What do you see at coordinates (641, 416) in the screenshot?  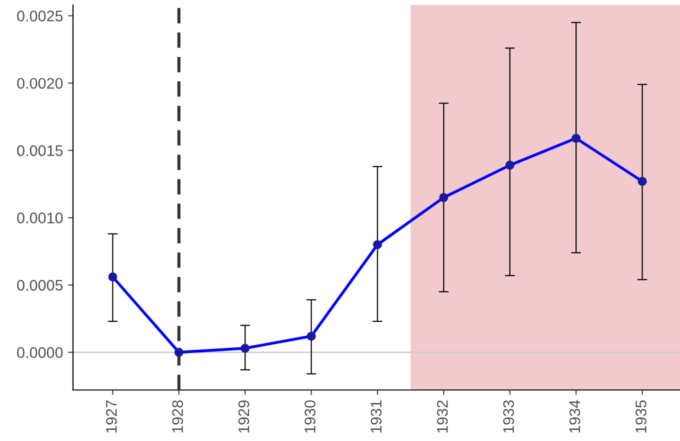 I see `x-tick-label: 1935` at bounding box center [641, 416].